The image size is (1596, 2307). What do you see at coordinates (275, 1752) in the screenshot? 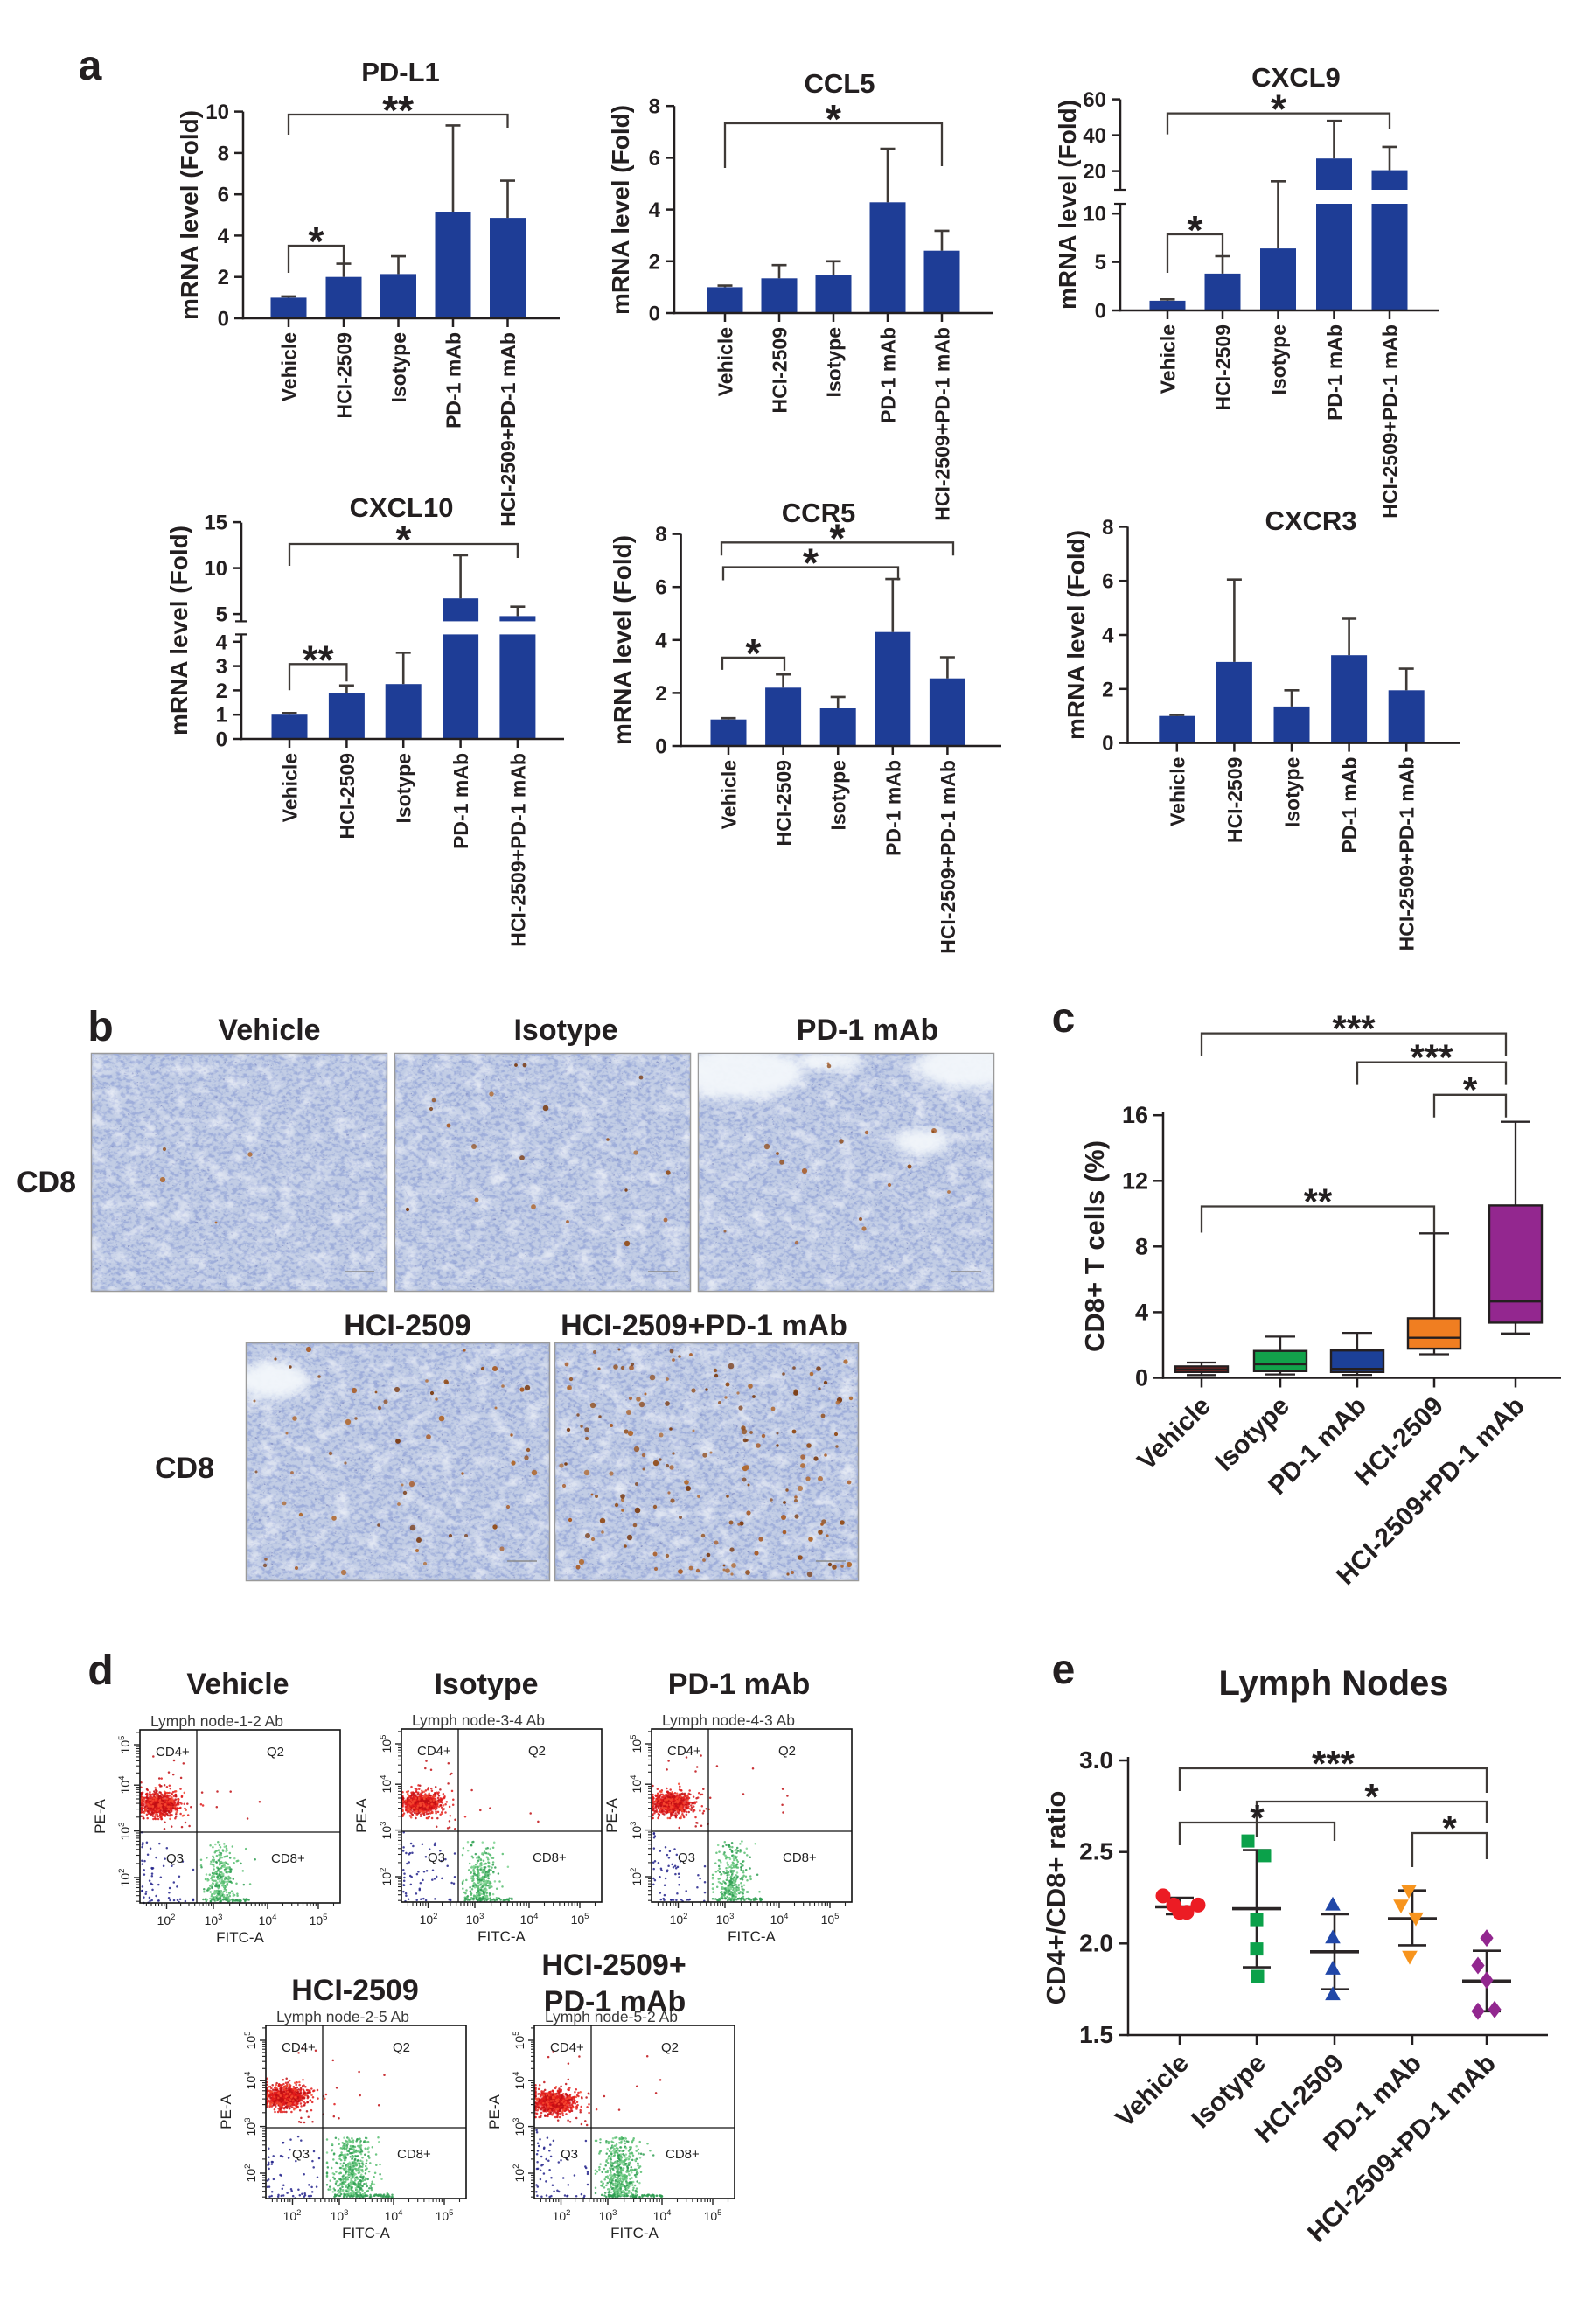
I see `svg-text: Q2` at bounding box center [275, 1752].